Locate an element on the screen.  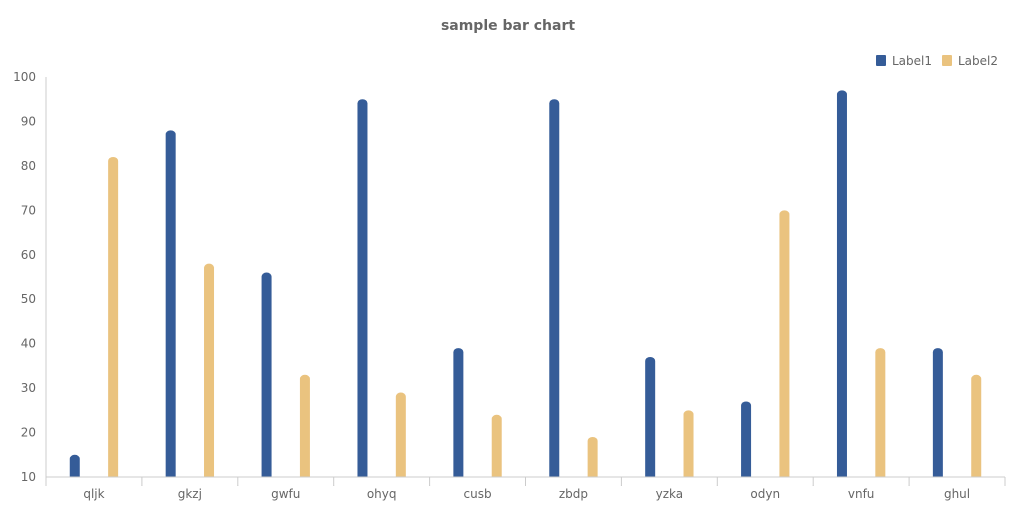
bar-label1-gkzj is located at coordinates (170, 306).